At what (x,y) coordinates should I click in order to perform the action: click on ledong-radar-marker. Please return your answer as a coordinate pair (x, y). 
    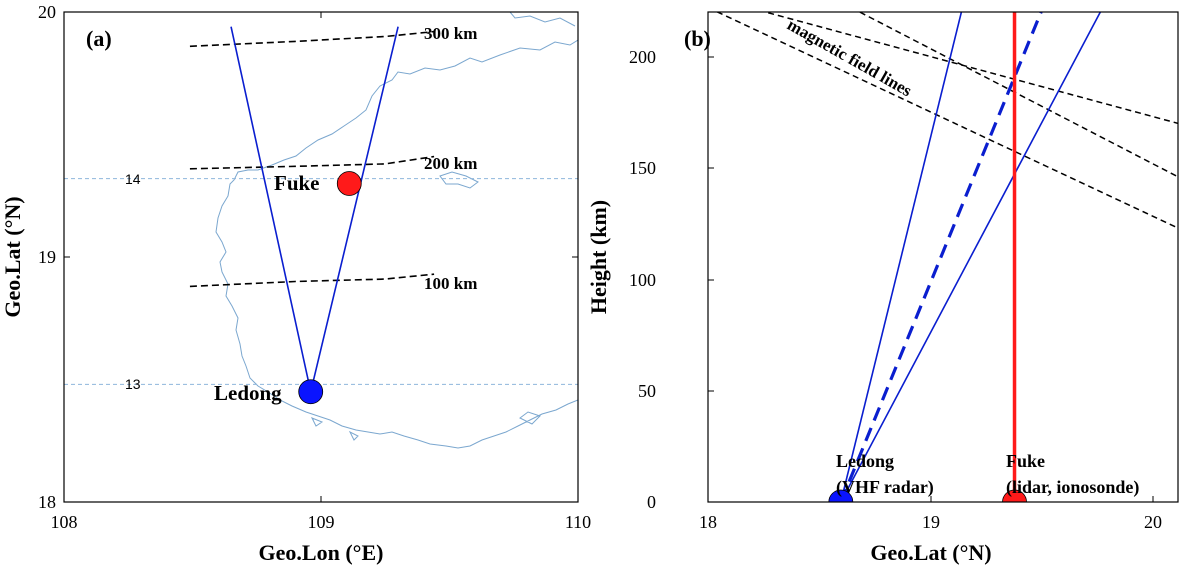
    Looking at the image, I should click on (841, 495).